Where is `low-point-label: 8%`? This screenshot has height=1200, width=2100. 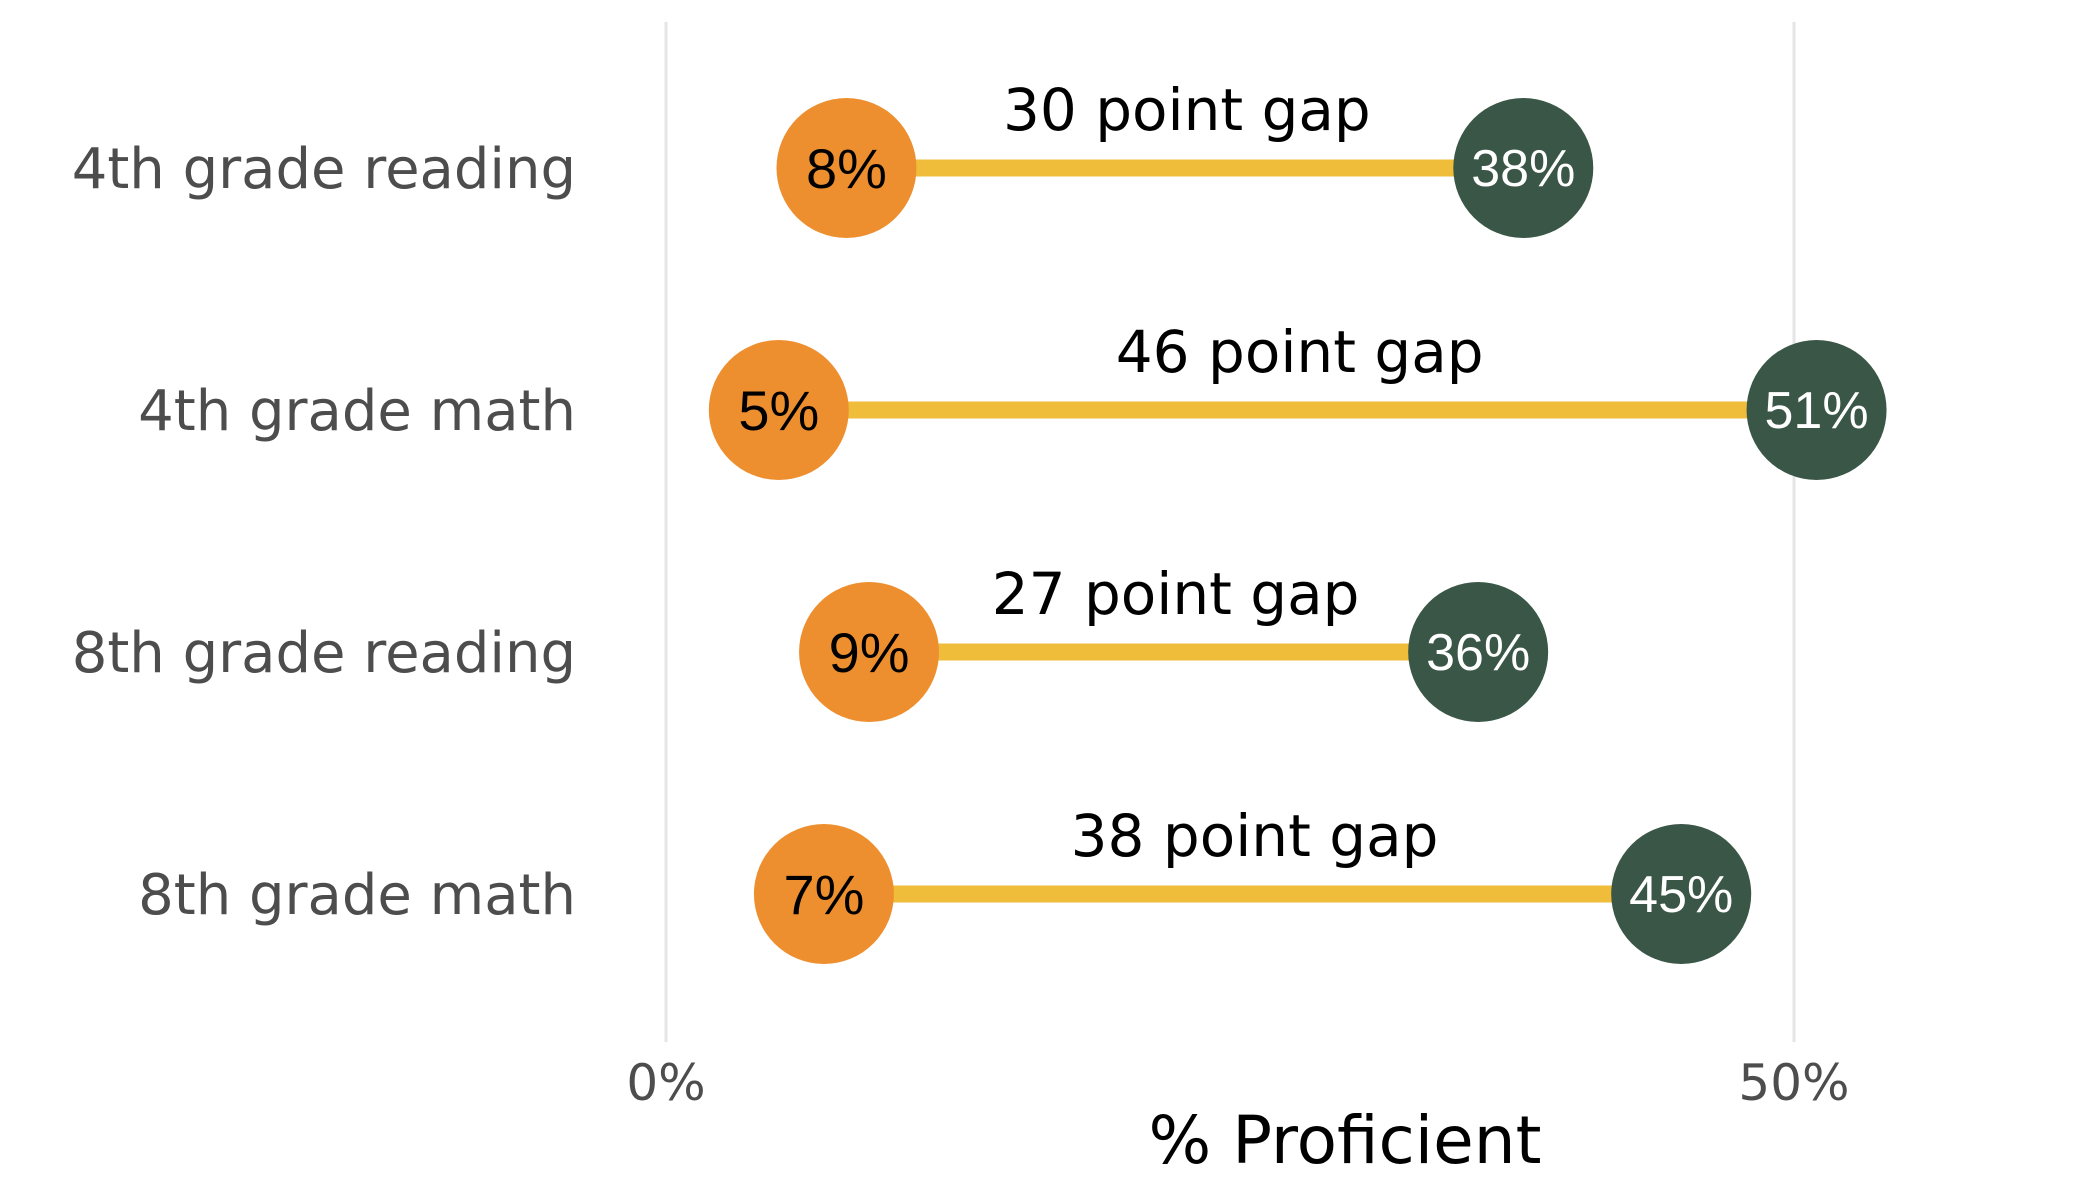
low-point-label: 8% is located at coordinates (846, 168).